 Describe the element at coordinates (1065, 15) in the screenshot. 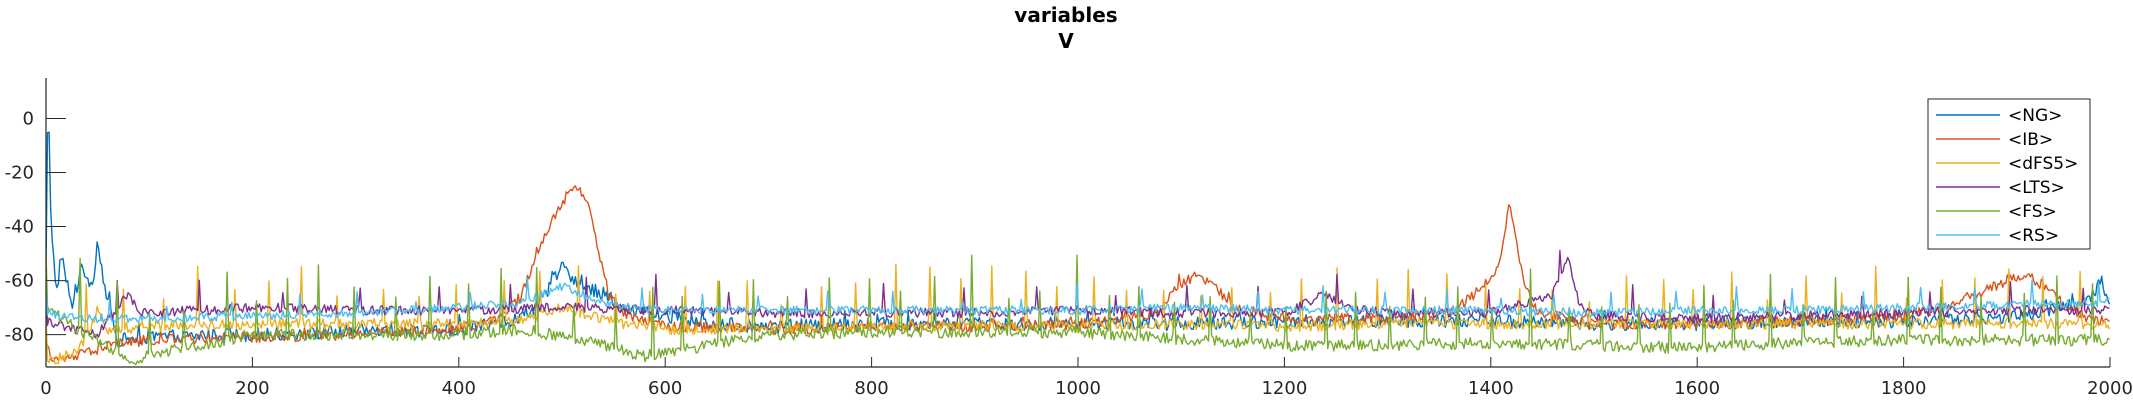

I see `chart-title-line-1: variables` at that location.